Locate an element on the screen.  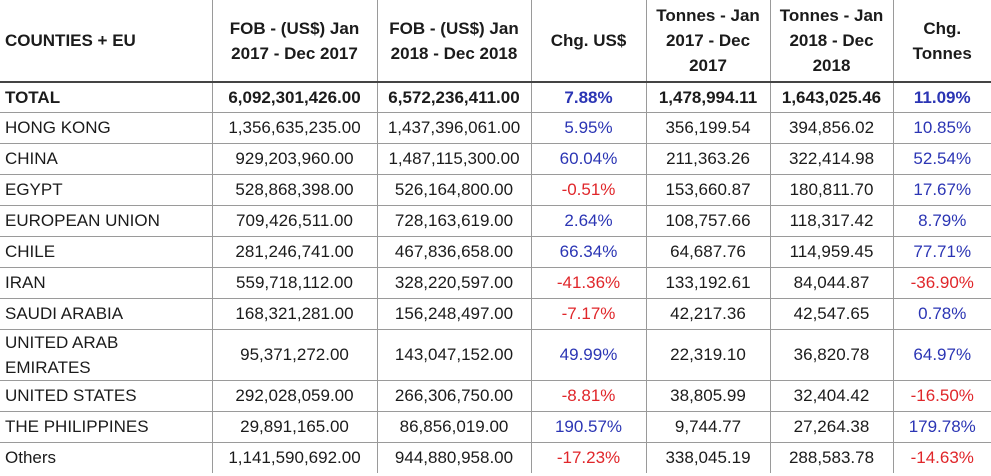
cell-fob-2017: 528,868,398.00 is located at coordinates (294, 190).